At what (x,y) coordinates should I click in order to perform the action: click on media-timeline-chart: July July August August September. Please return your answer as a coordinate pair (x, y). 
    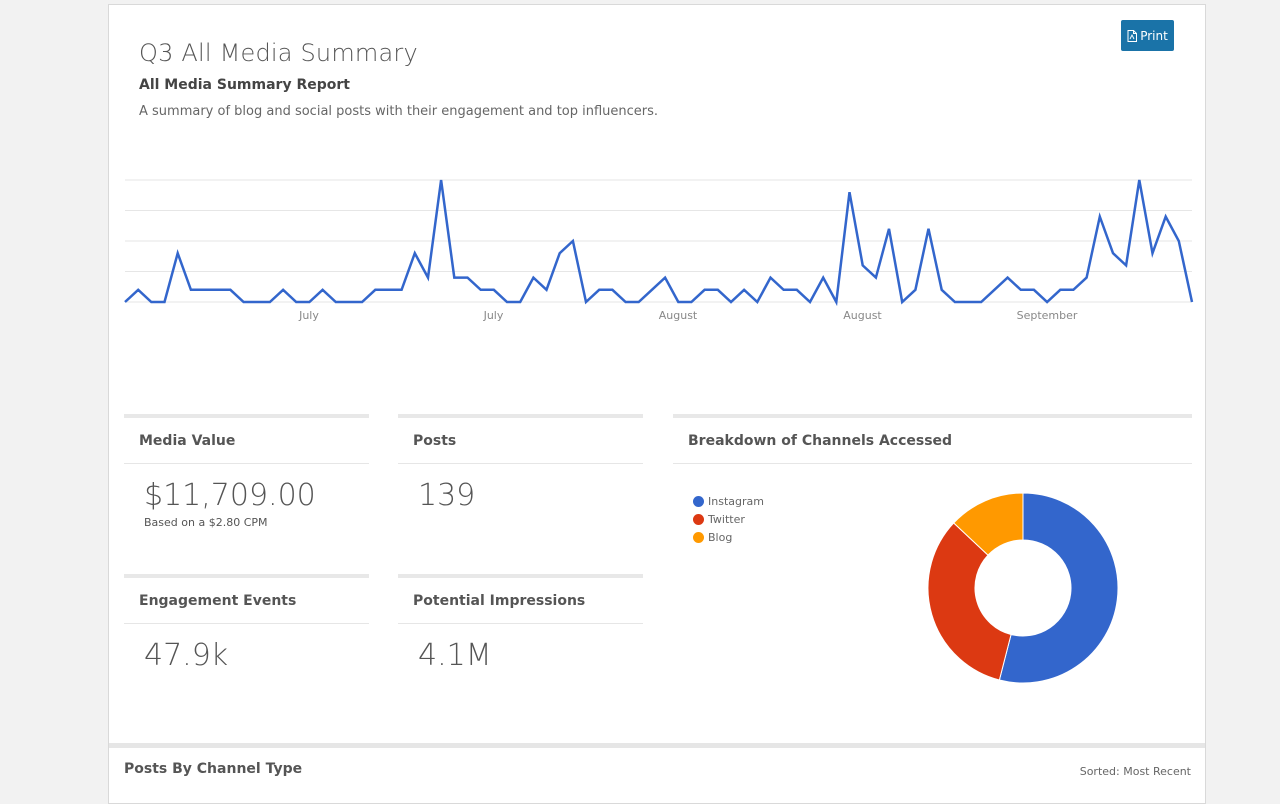
    Looking at the image, I should click on (659, 250).